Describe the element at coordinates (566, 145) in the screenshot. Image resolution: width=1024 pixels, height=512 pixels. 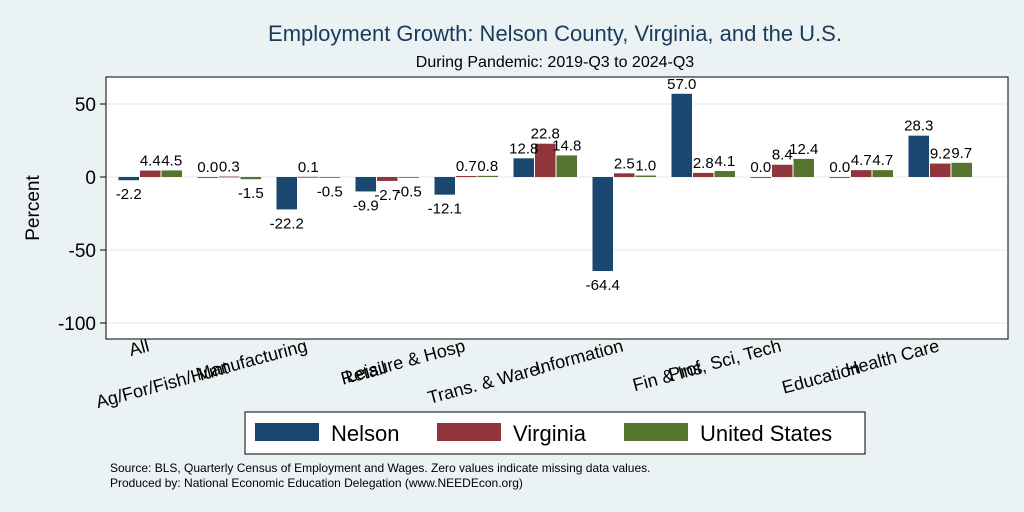
I see `data-label: 14.8` at that location.